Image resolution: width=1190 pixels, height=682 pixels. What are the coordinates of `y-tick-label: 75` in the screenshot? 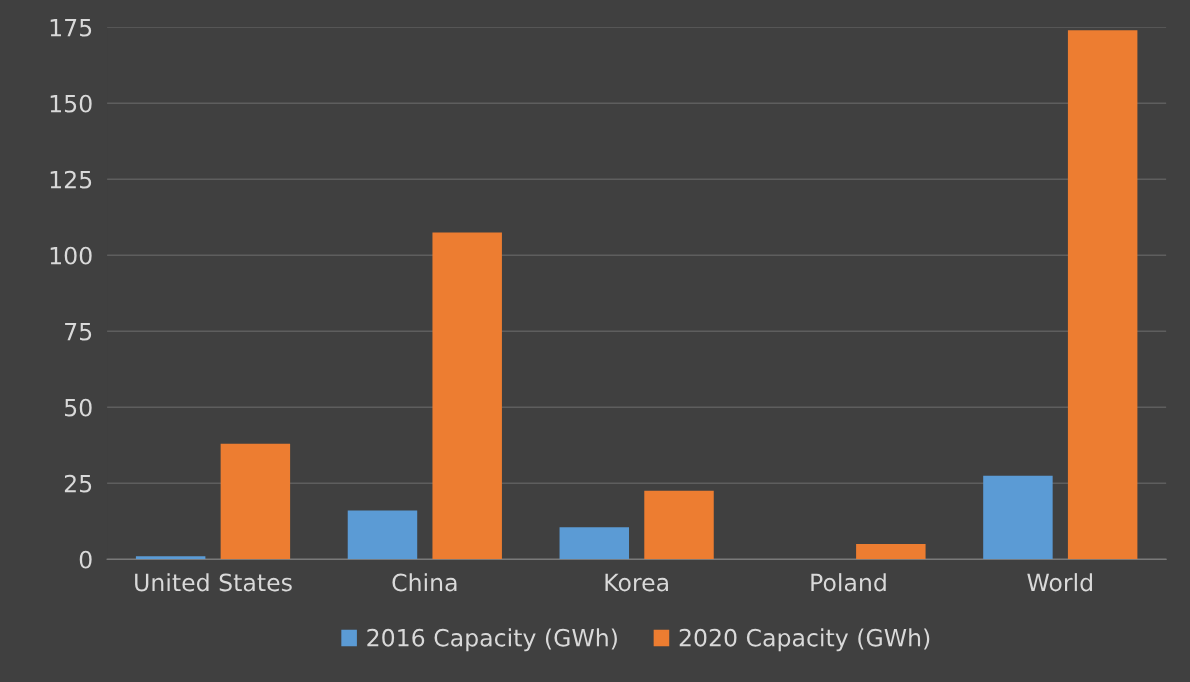 It's located at (78, 332).